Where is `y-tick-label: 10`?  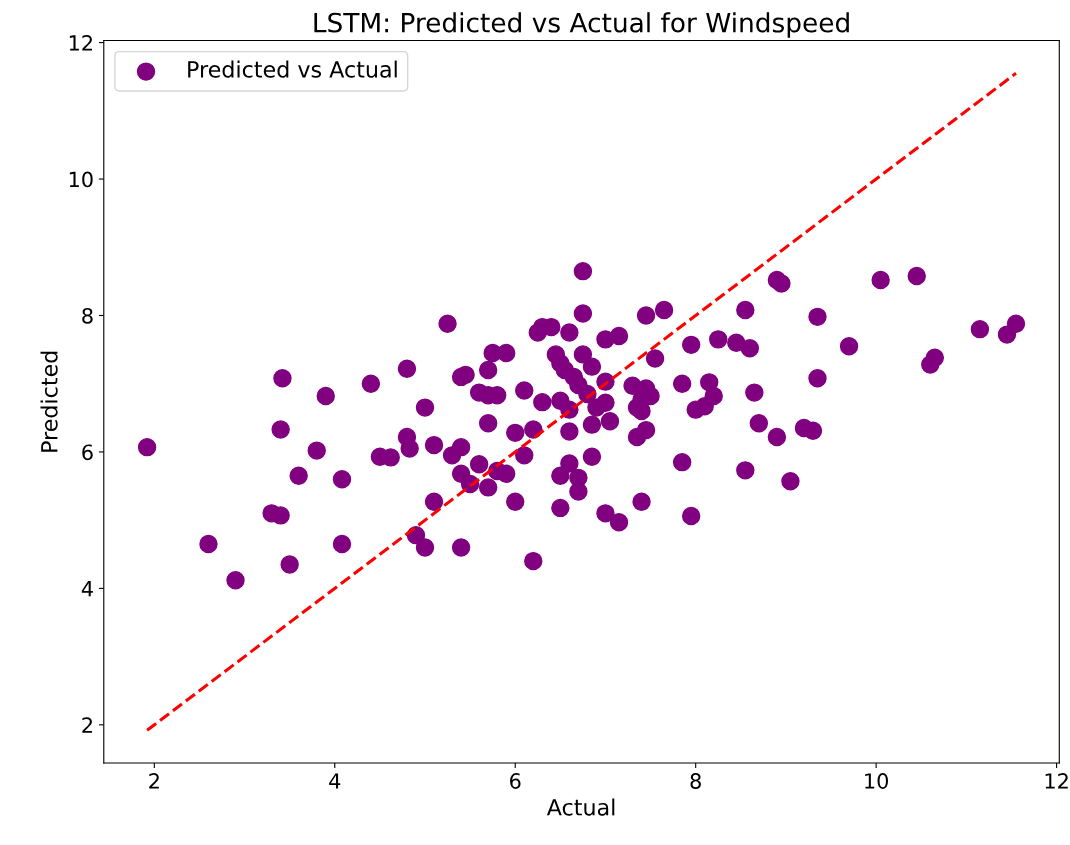
y-tick-label: 10 is located at coordinates (81, 179).